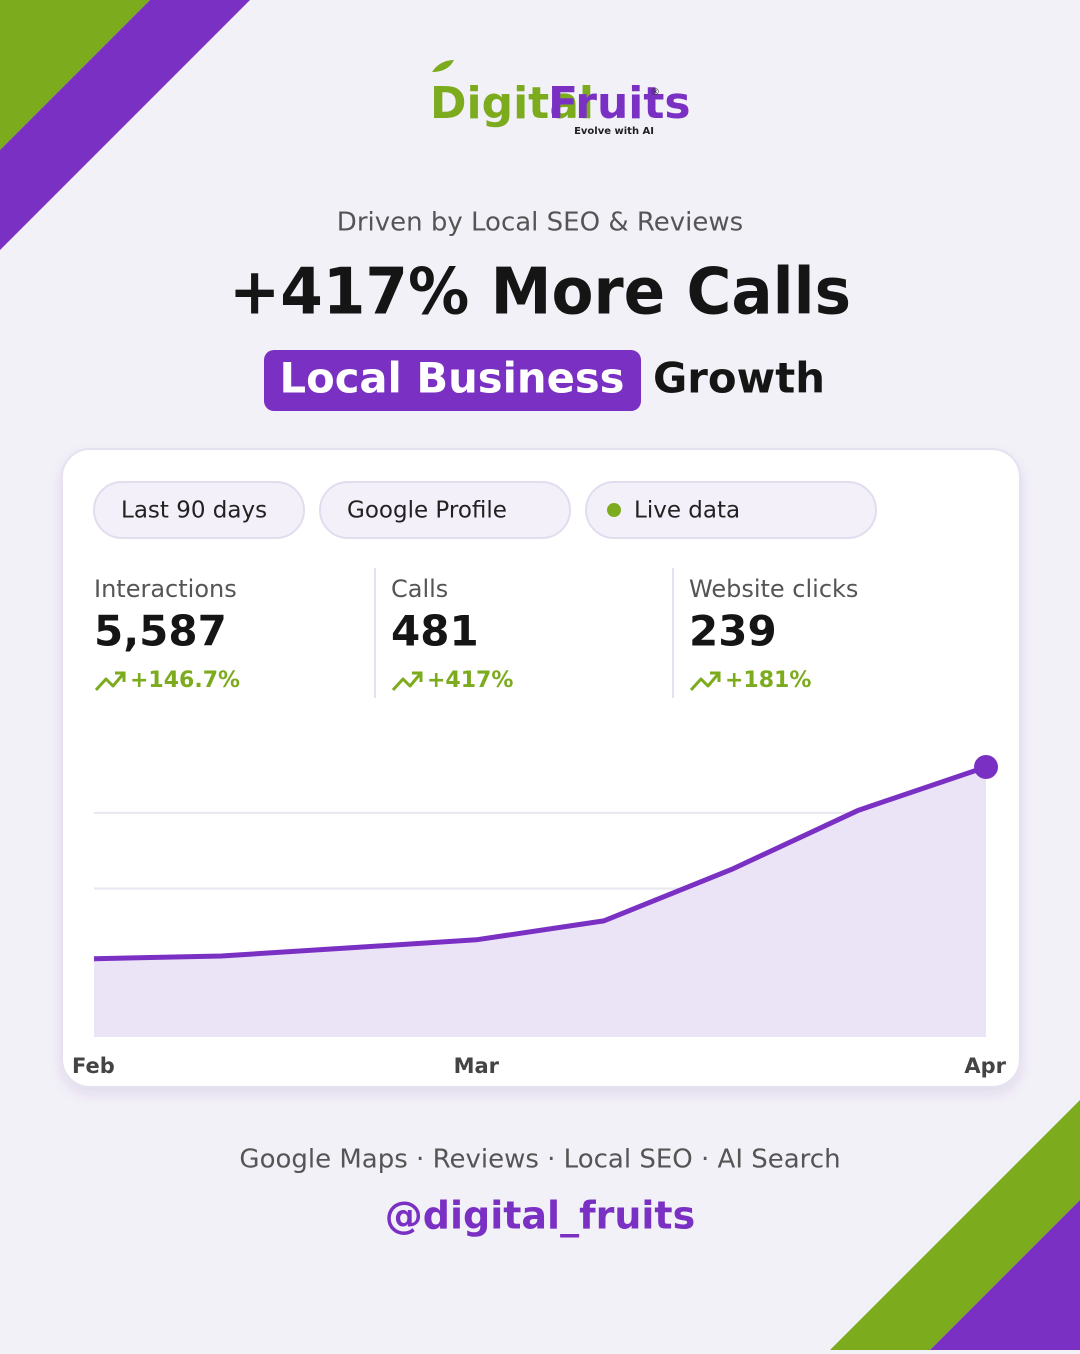  What do you see at coordinates (470, 680) in the screenshot?
I see `metric-change: +417%` at bounding box center [470, 680].